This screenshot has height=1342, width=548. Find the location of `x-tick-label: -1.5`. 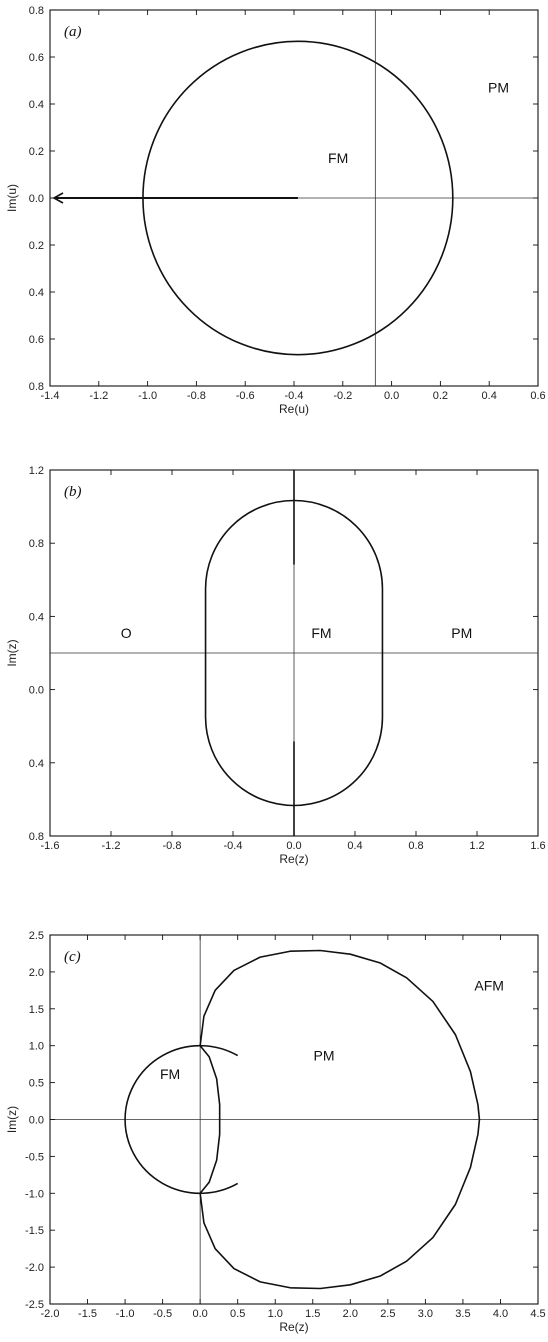

x-tick-label: -1.5 is located at coordinates (87, 1314).